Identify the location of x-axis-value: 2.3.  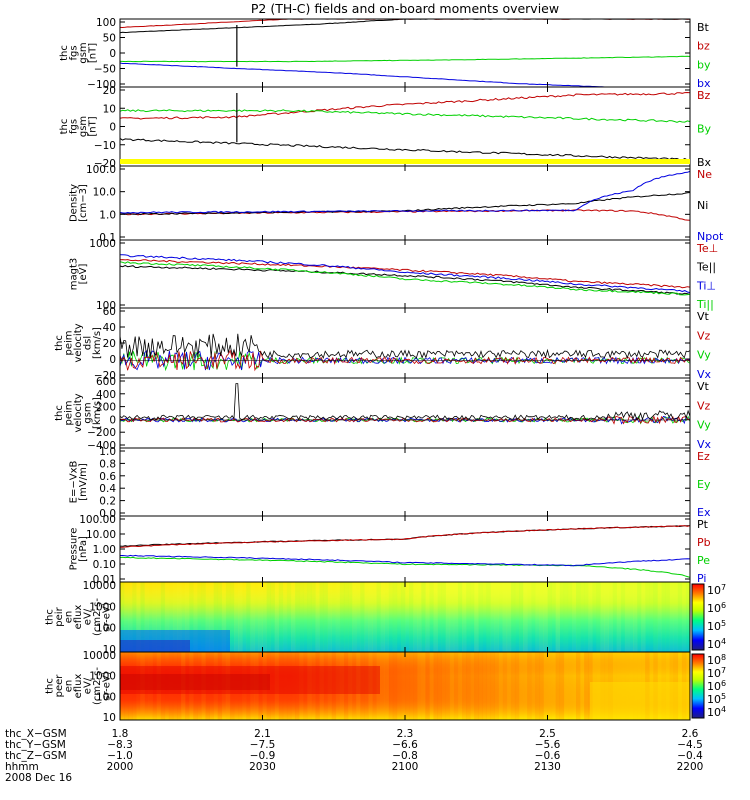
(405, 734).